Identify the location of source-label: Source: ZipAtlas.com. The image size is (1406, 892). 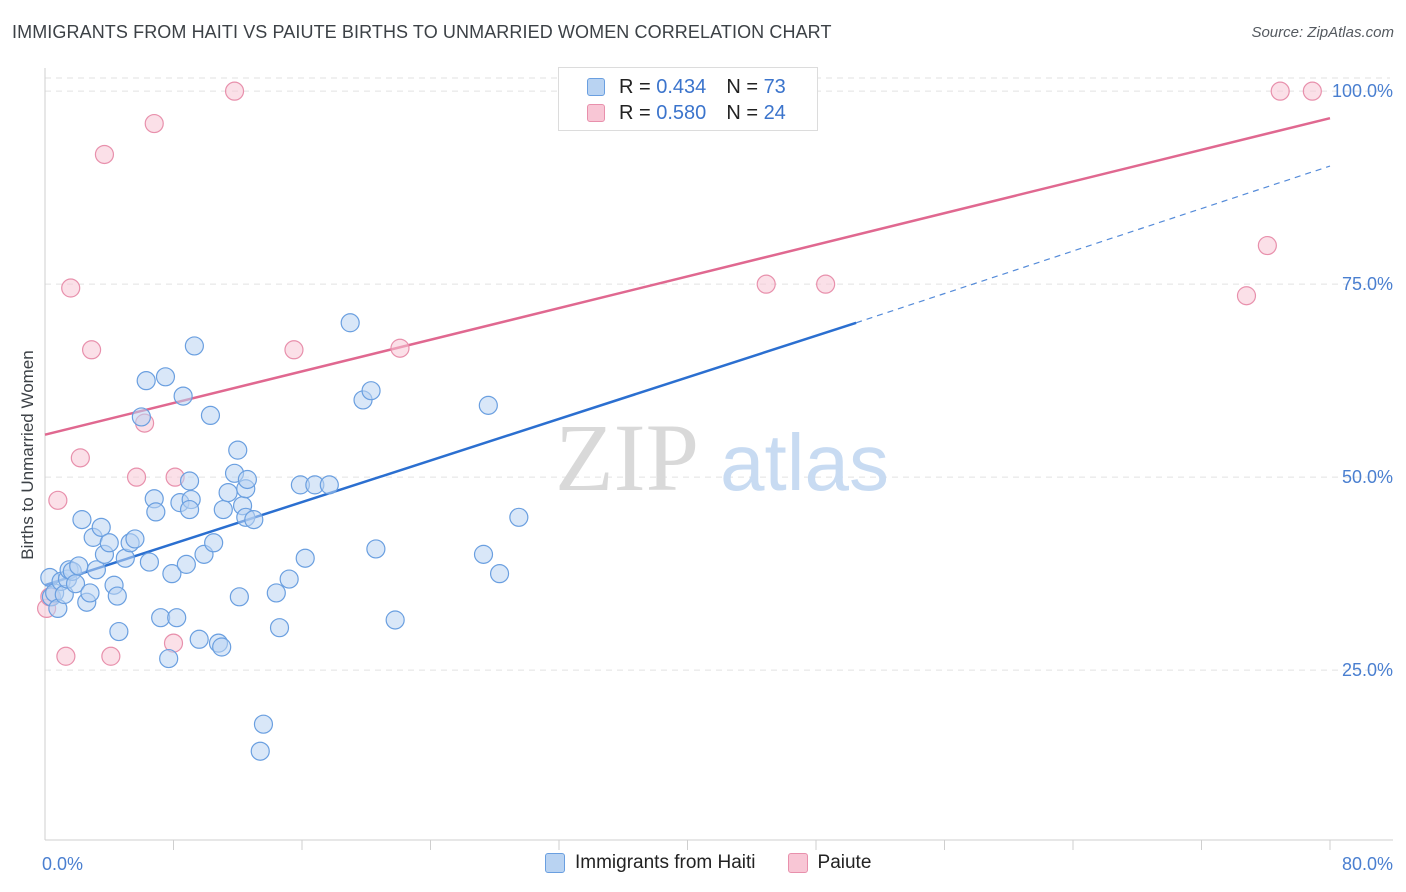
(1322, 32).